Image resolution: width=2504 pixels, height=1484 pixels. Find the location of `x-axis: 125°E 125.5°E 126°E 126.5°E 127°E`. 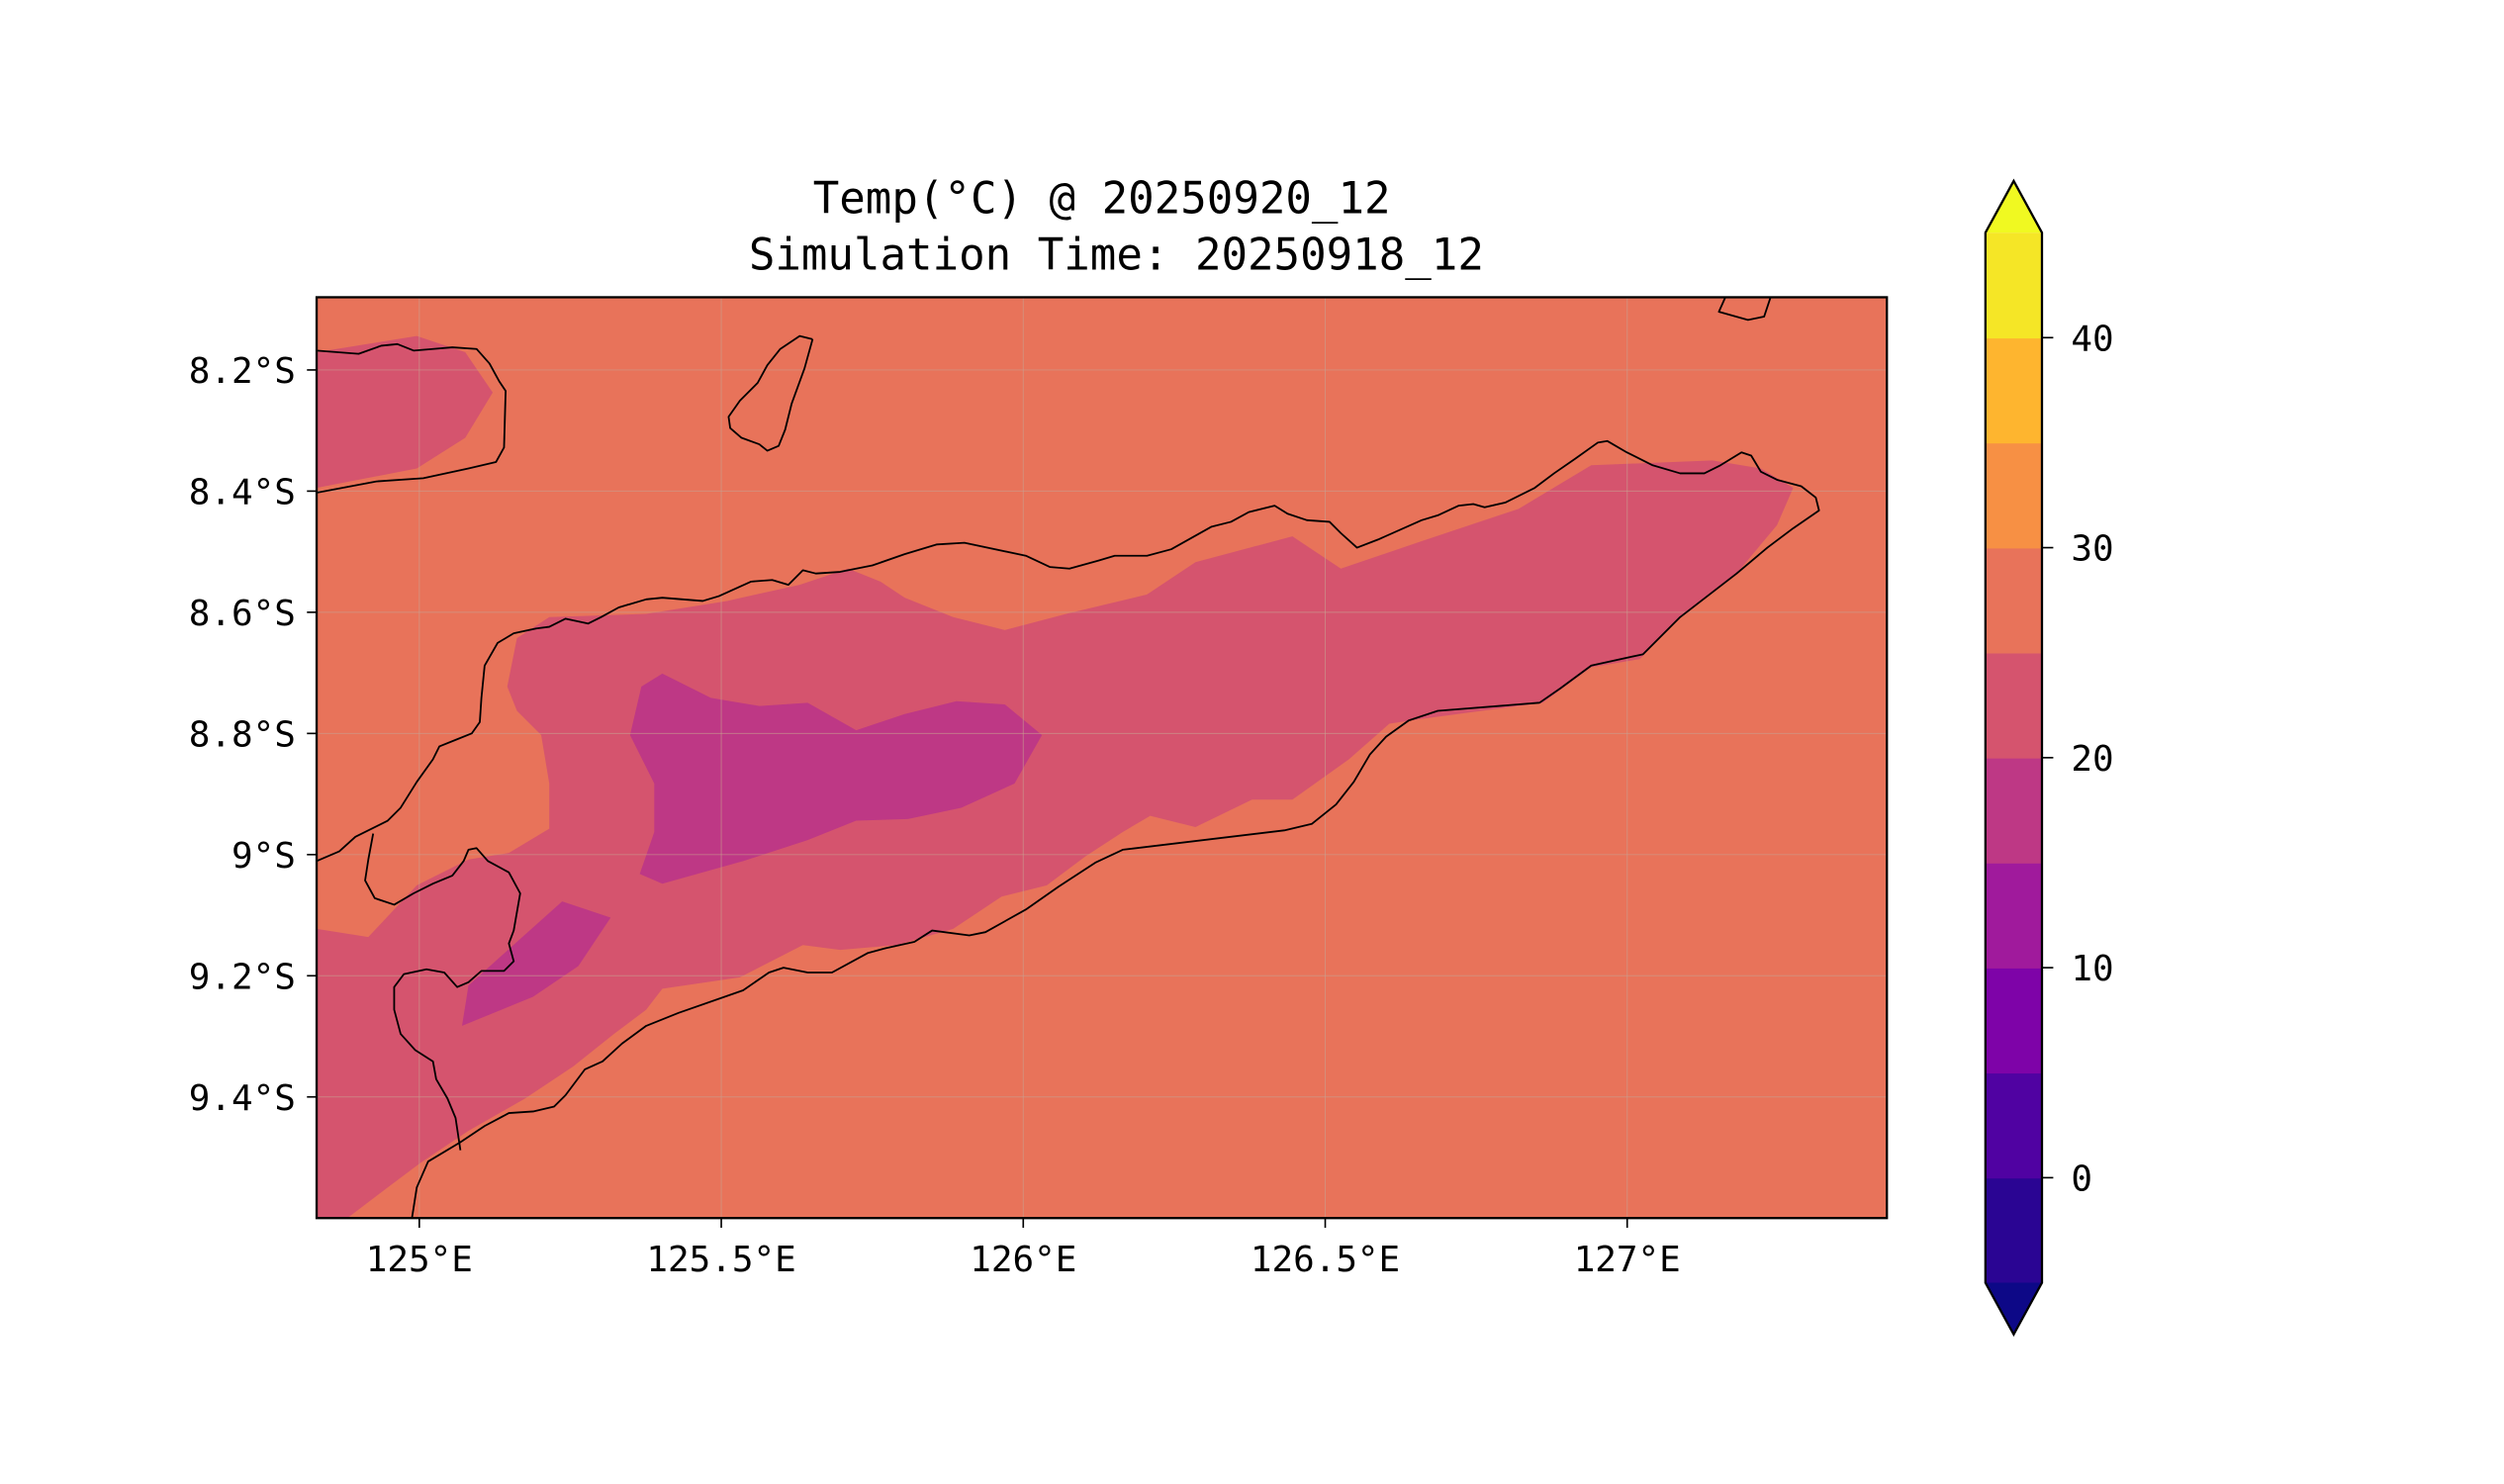

x-axis: 125°E 125.5°E 126°E 126.5°E 127°E is located at coordinates (1023, 1249).